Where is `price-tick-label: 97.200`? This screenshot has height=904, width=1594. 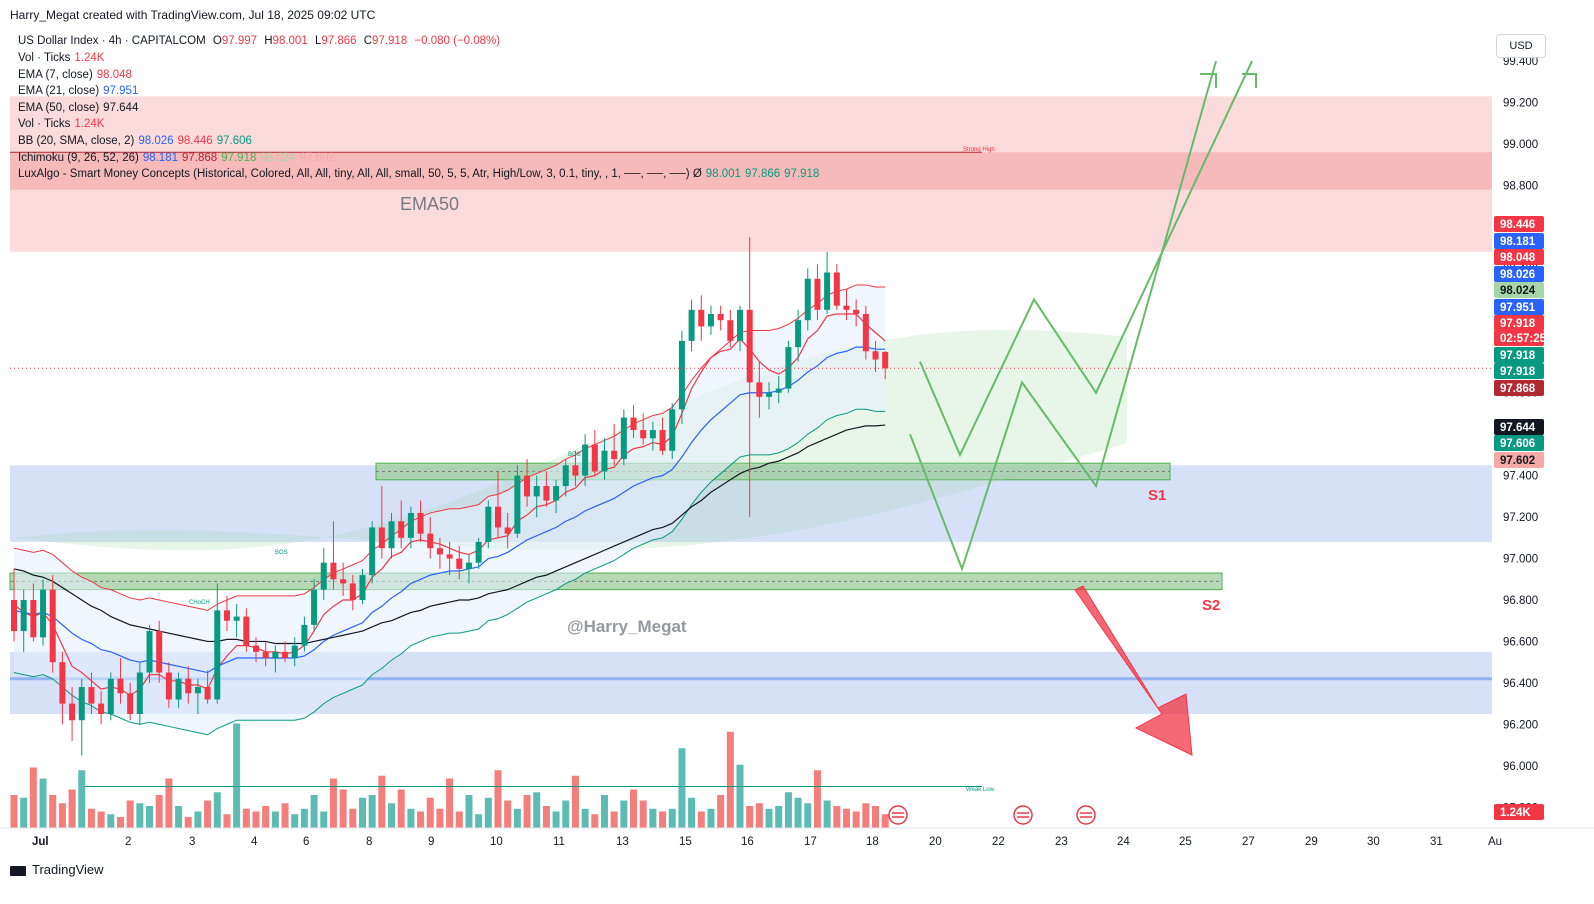 price-tick-label: 97.200 is located at coordinates (1520, 518).